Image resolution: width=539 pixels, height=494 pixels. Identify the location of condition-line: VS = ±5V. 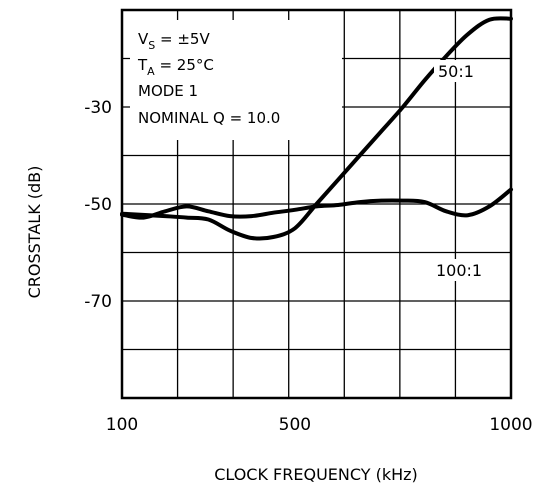
(174, 41).